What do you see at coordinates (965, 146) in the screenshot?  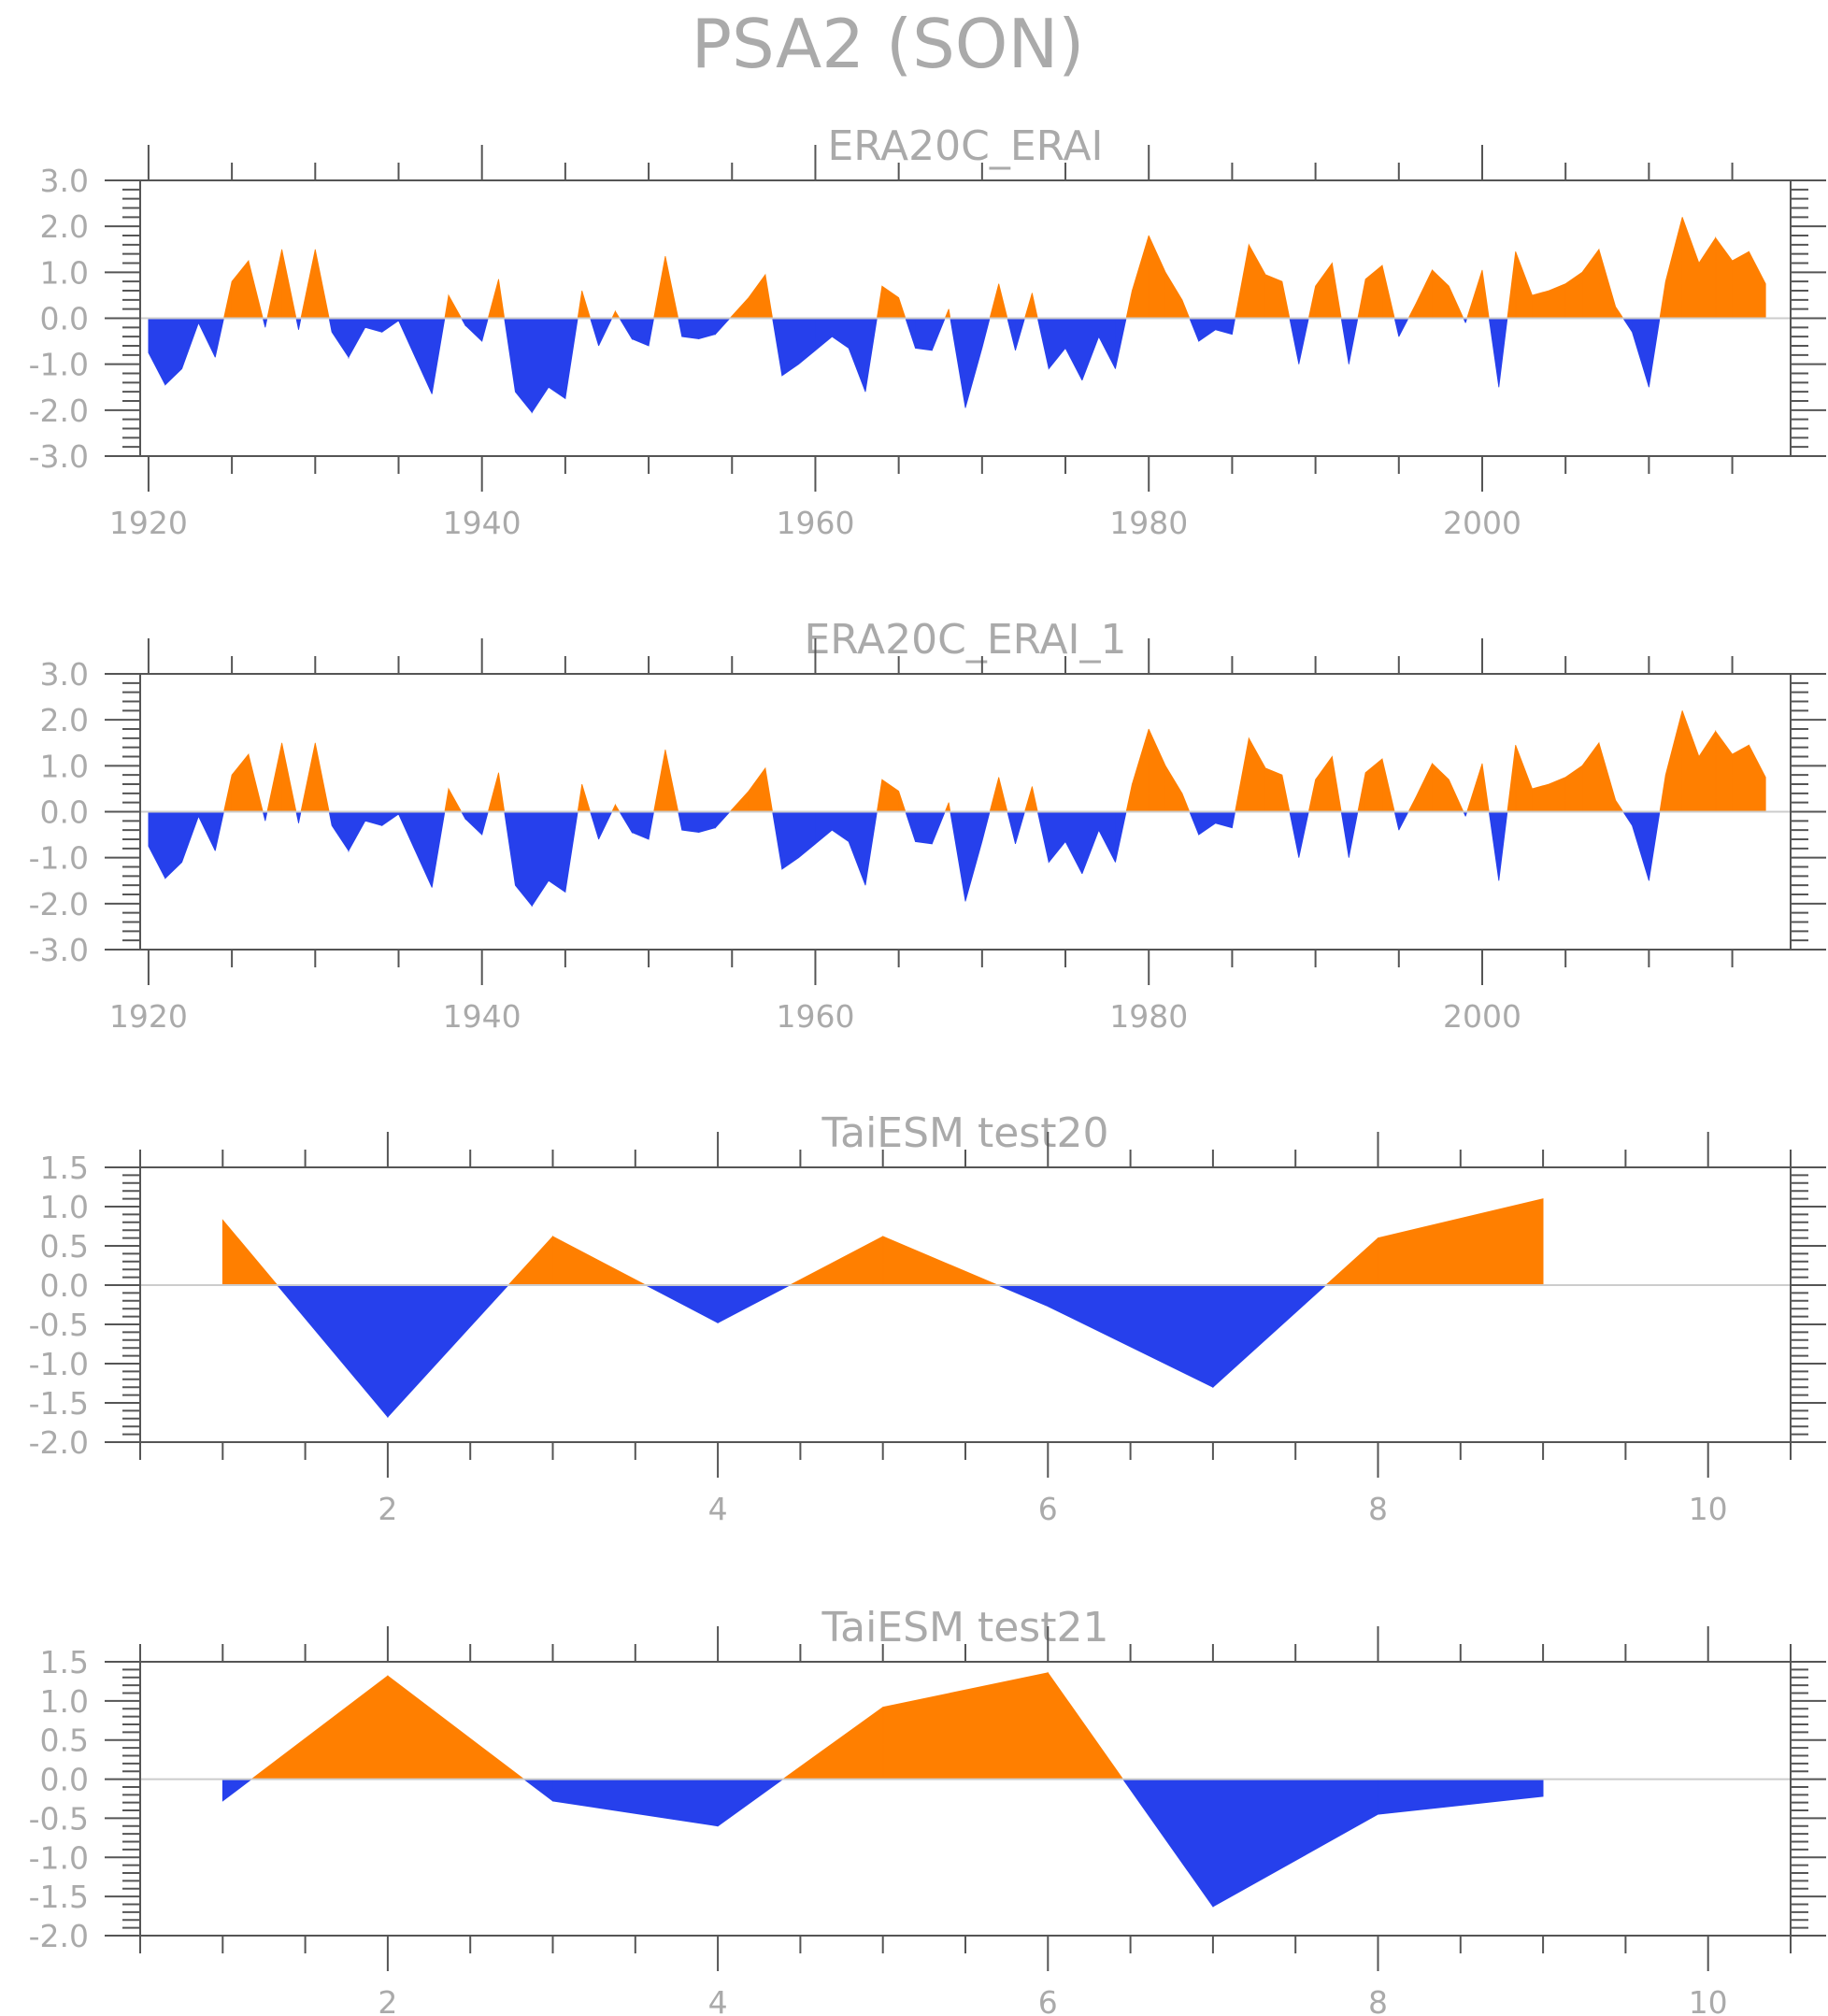 I see `panel-title: ERA20C_ERAI` at bounding box center [965, 146].